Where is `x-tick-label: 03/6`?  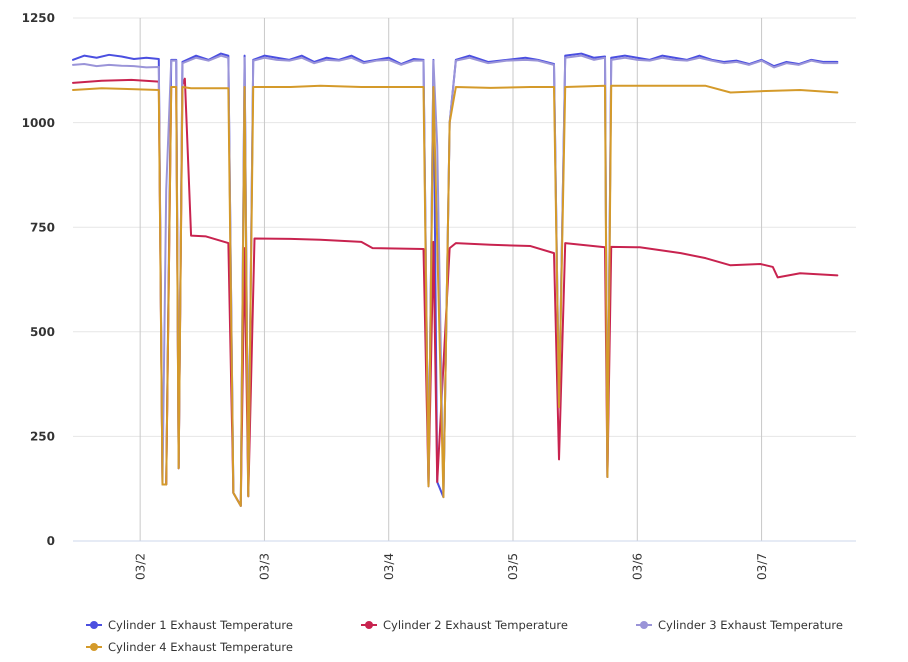 x-tick-label: 03/6 is located at coordinates (637, 566).